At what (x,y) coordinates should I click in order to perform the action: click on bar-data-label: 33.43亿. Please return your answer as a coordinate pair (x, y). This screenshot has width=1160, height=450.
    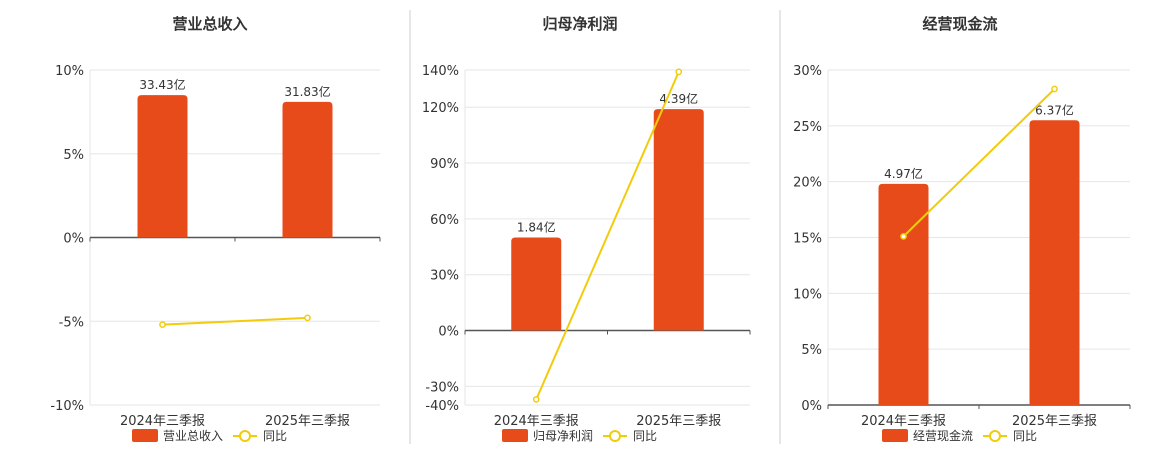
    Looking at the image, I should click on (162, 84).